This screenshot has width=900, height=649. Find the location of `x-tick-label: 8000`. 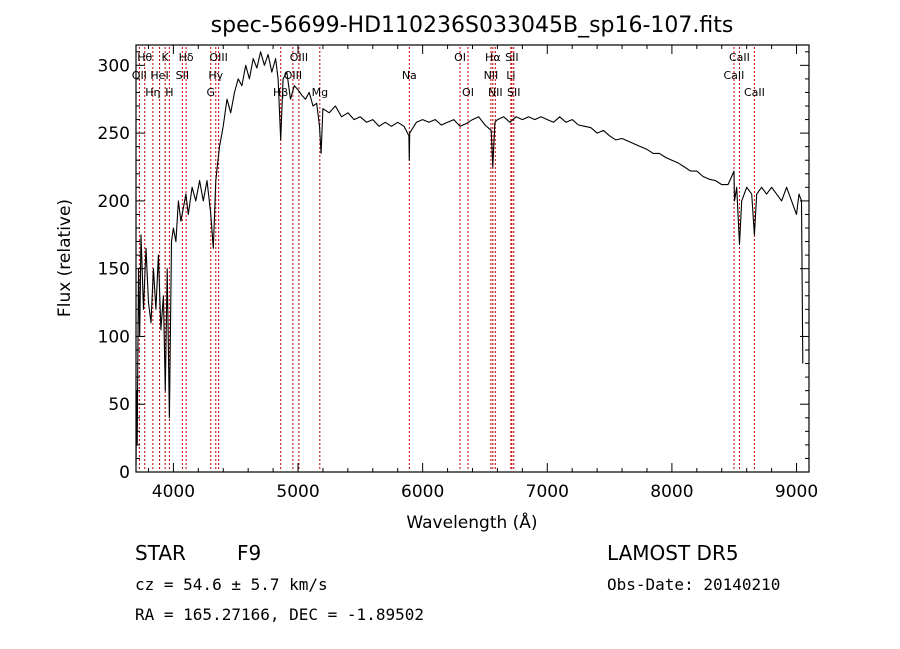

x-tick-label: 8000 is located at coordinates (671, 492).